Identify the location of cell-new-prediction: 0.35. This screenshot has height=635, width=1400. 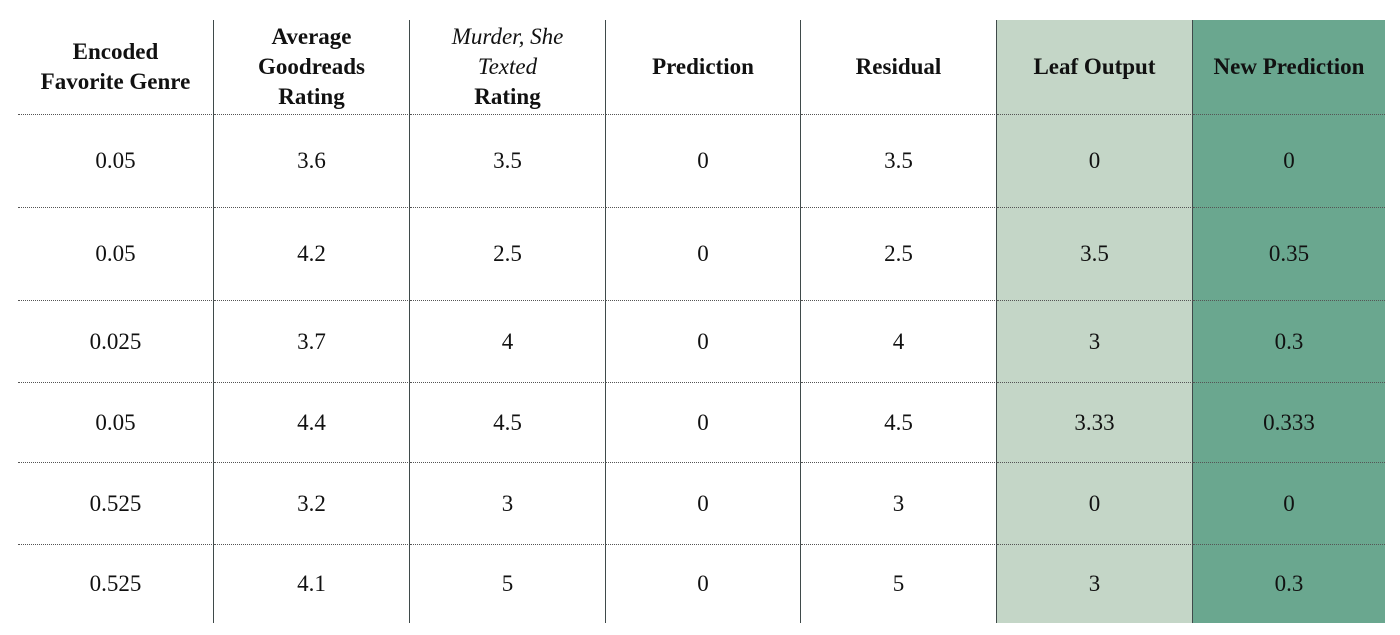
(1289, 254).